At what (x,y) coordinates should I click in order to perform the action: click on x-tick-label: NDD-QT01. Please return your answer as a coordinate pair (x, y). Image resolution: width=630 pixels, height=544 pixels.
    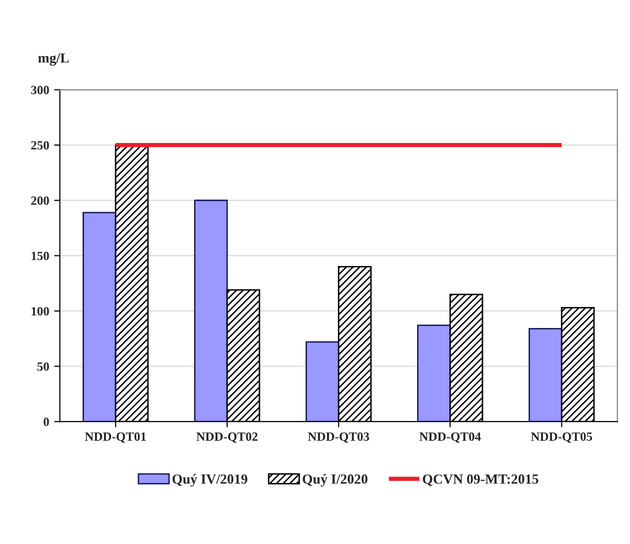
    Looking at the image, I should click on (115, 437).